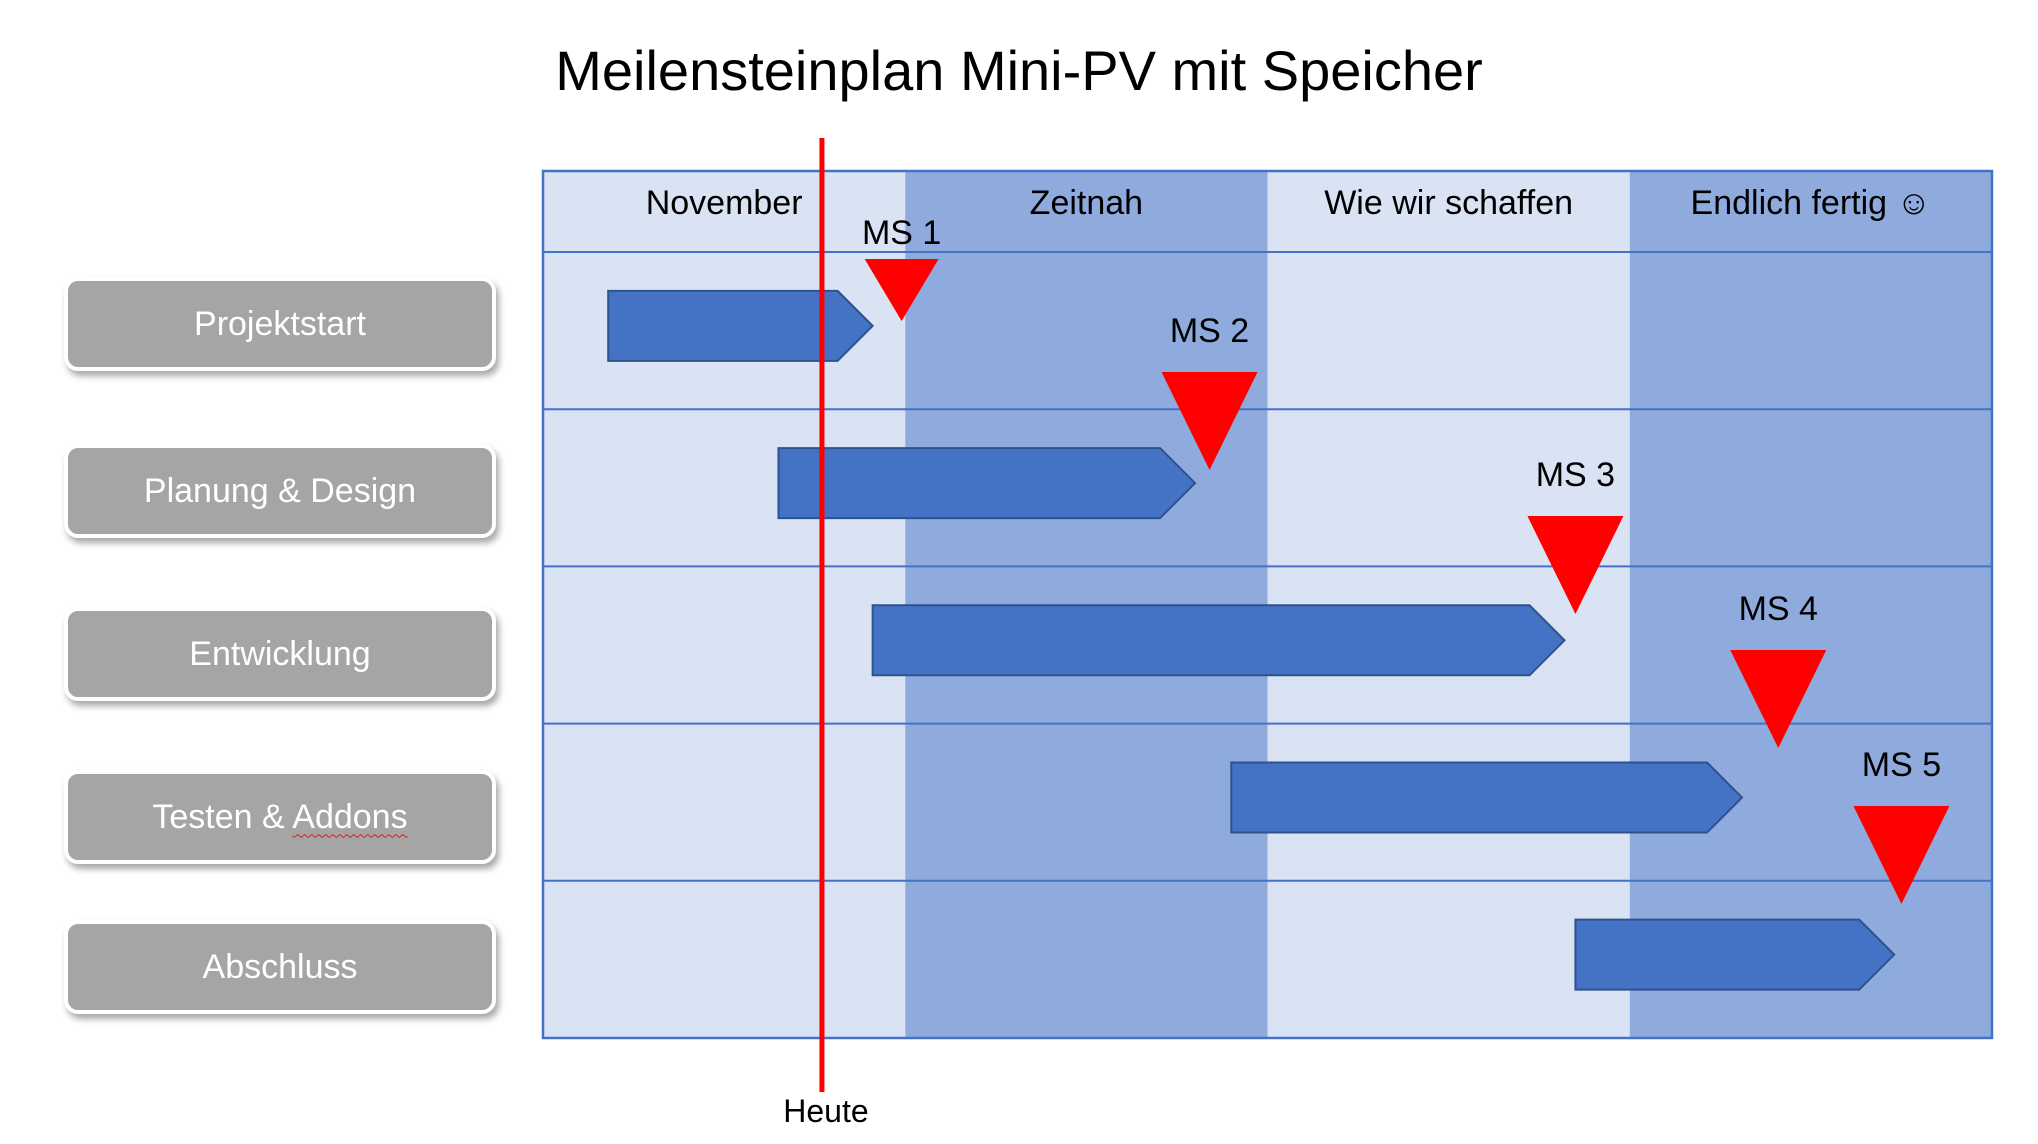 The width and height of the screenshot is (2038, 1144). Describe the element at coordinates (1086, 203) in the screenshot. I see `column-header-2: Zeitnah` at that location.